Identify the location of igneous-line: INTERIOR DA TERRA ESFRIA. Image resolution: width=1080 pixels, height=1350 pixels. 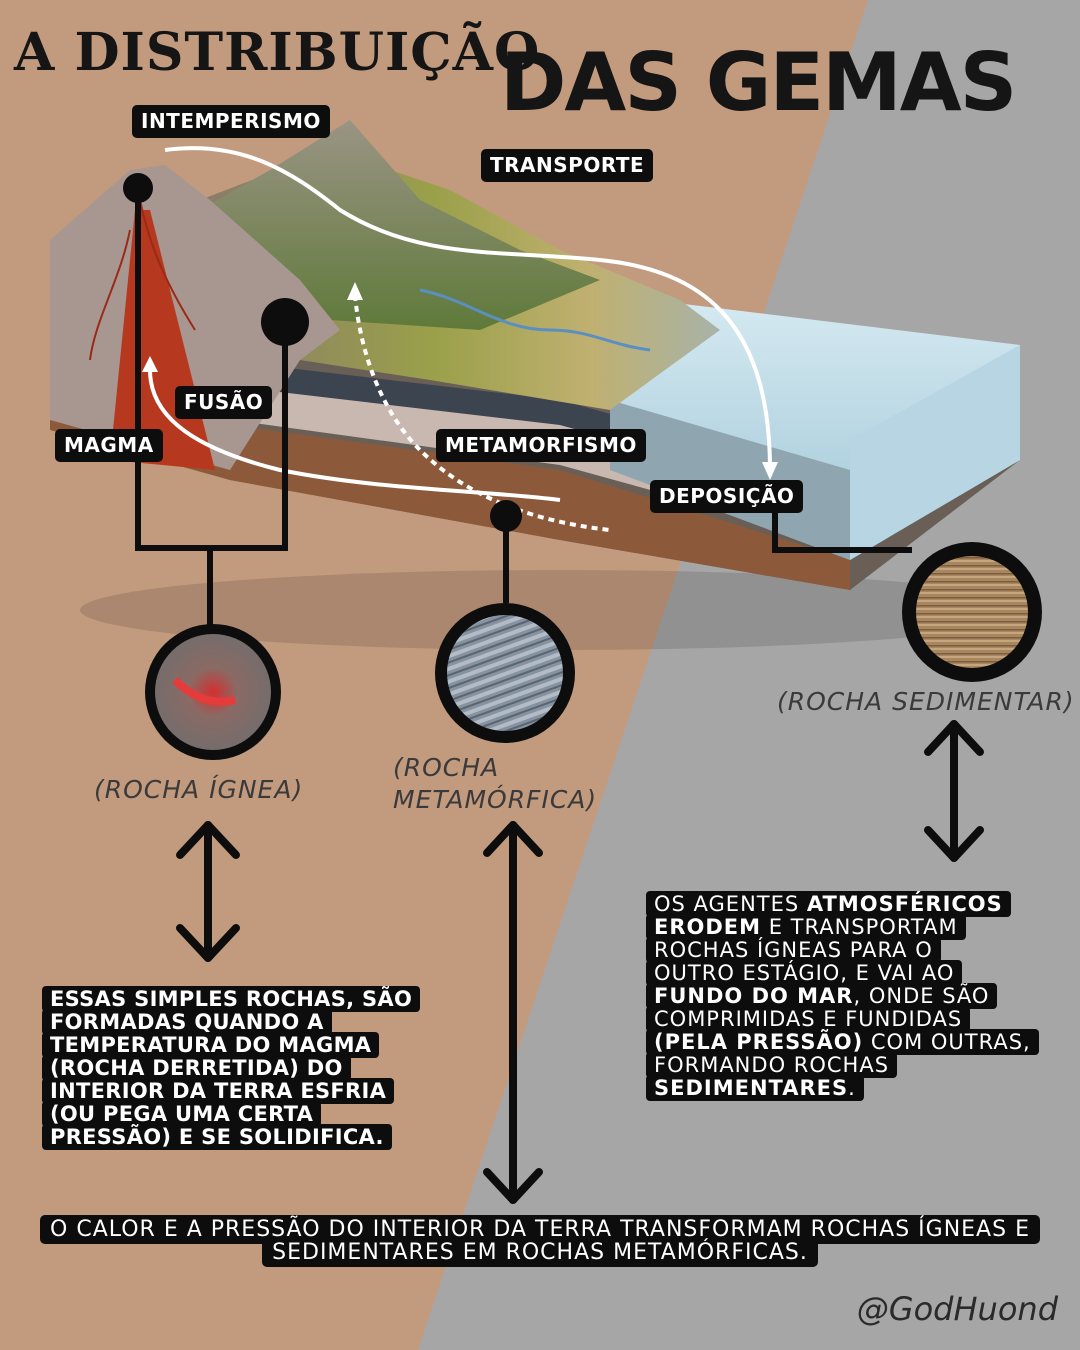
(218, 1091).